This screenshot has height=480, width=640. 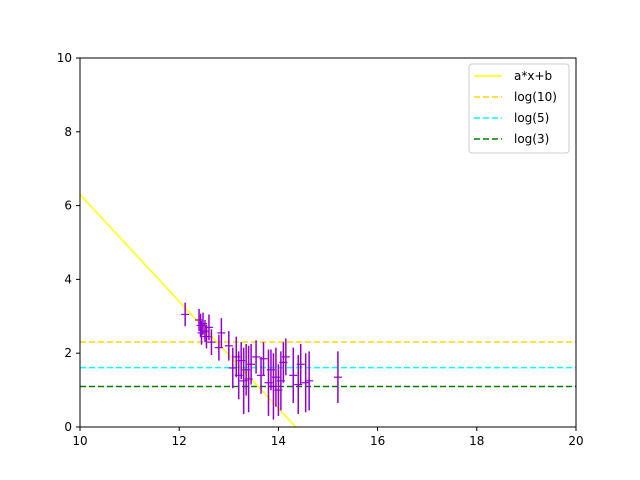 I want to click on x-tick-label: 20, so click(x=575, y=441).